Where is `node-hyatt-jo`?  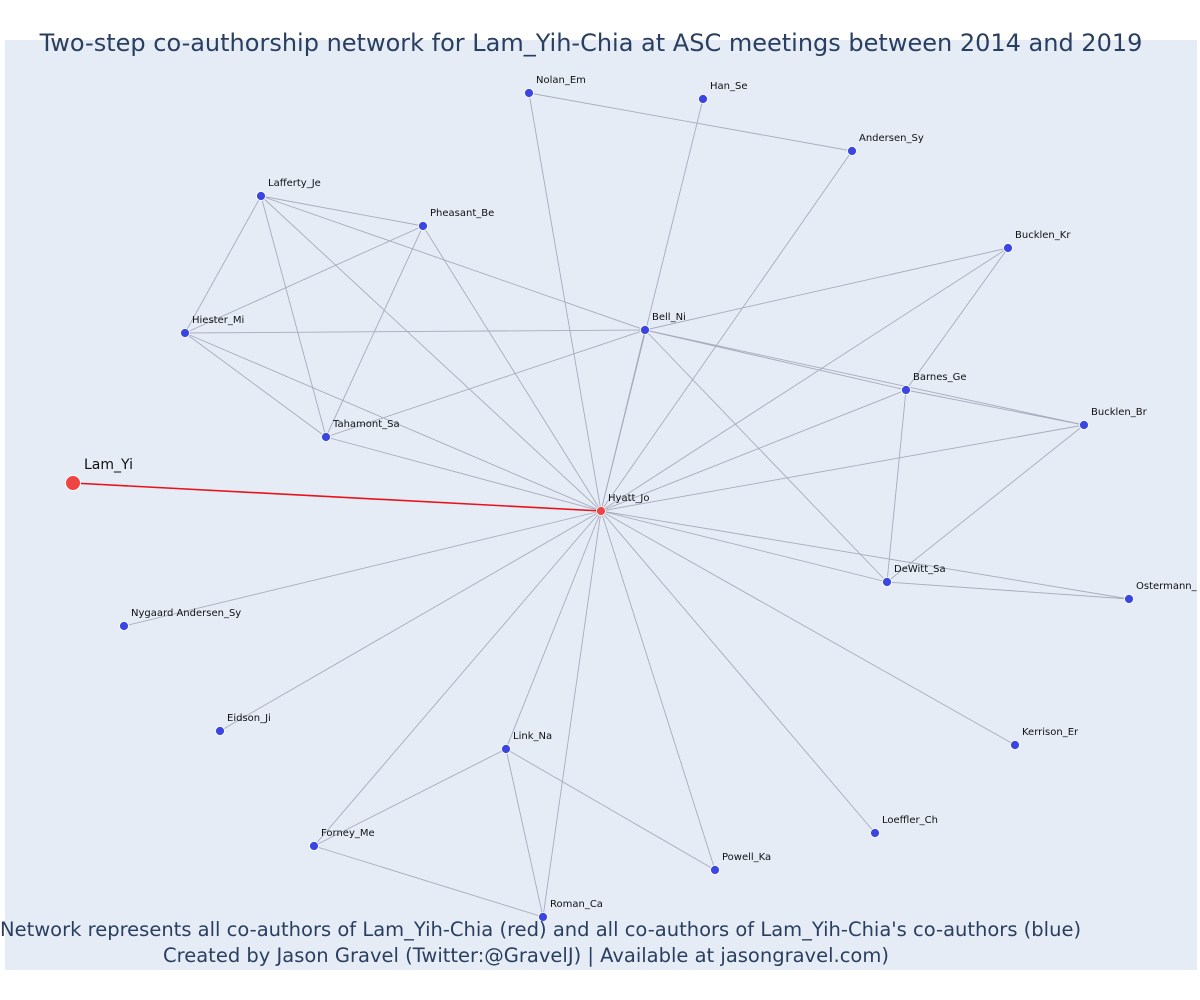
node-hyatt-jo is located at coordinates (601, 511).